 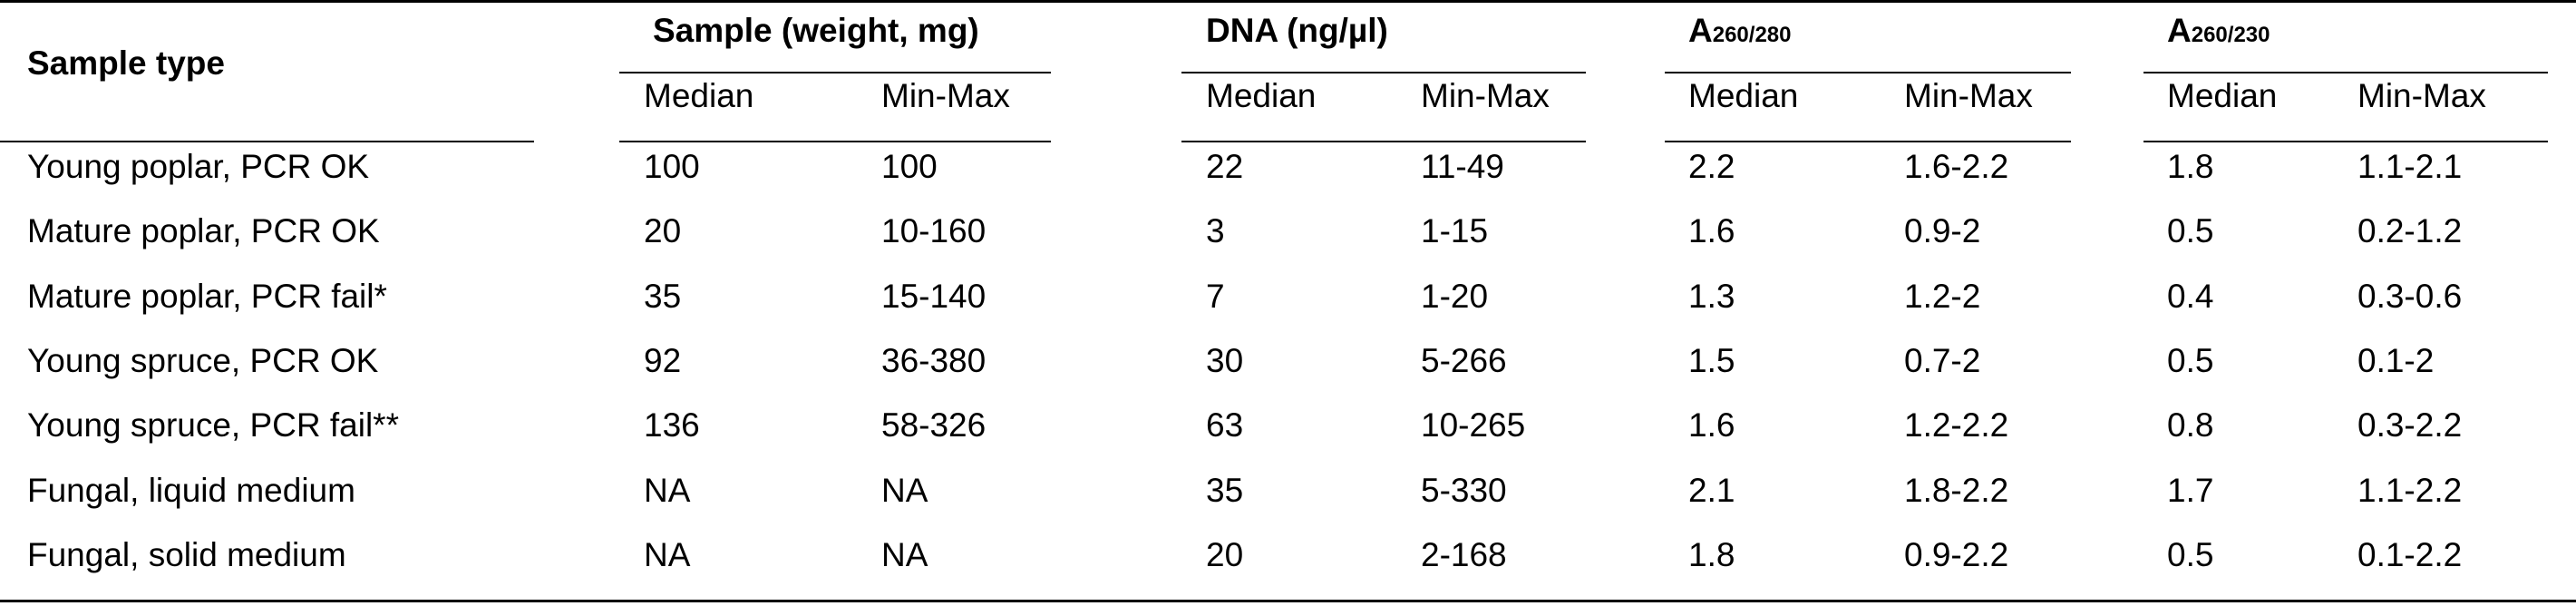 I want to click on a230-group-rule, so click(x=2345, y=72).